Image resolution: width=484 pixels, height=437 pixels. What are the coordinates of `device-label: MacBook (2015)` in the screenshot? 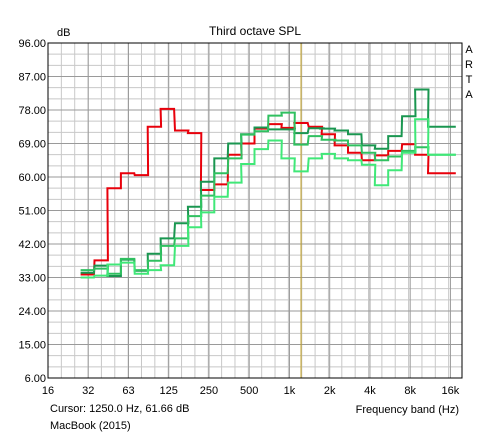 It's located at (90, 426).